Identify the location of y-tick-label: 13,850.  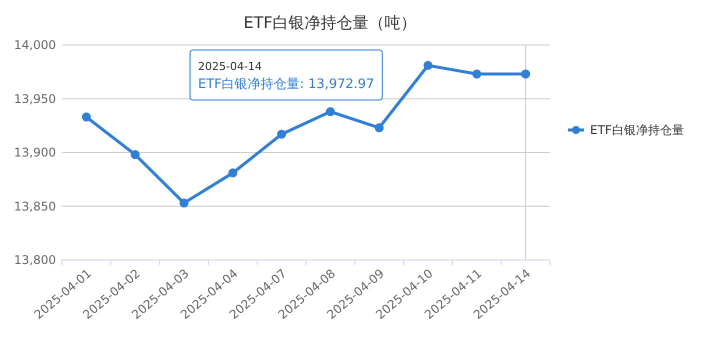
(35, 206).